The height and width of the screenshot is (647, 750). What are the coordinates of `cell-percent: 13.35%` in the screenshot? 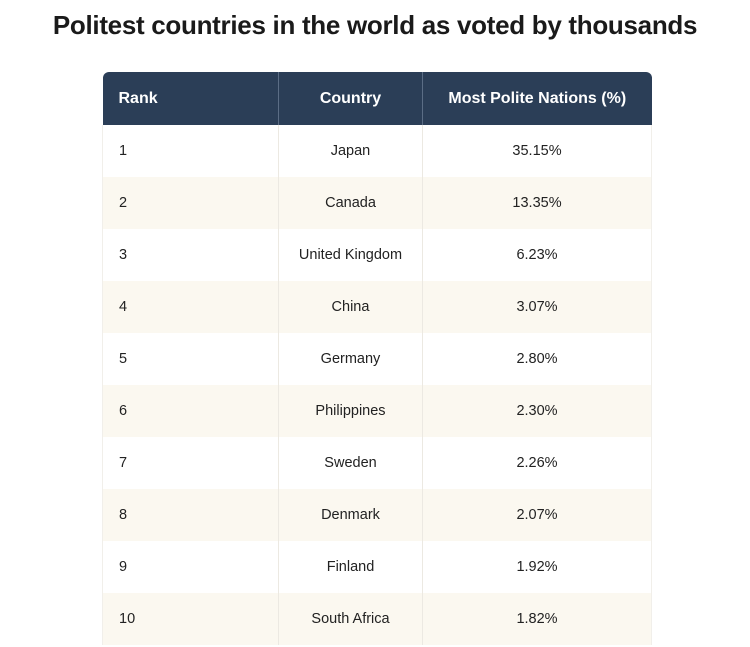 It's located at (537, 203).